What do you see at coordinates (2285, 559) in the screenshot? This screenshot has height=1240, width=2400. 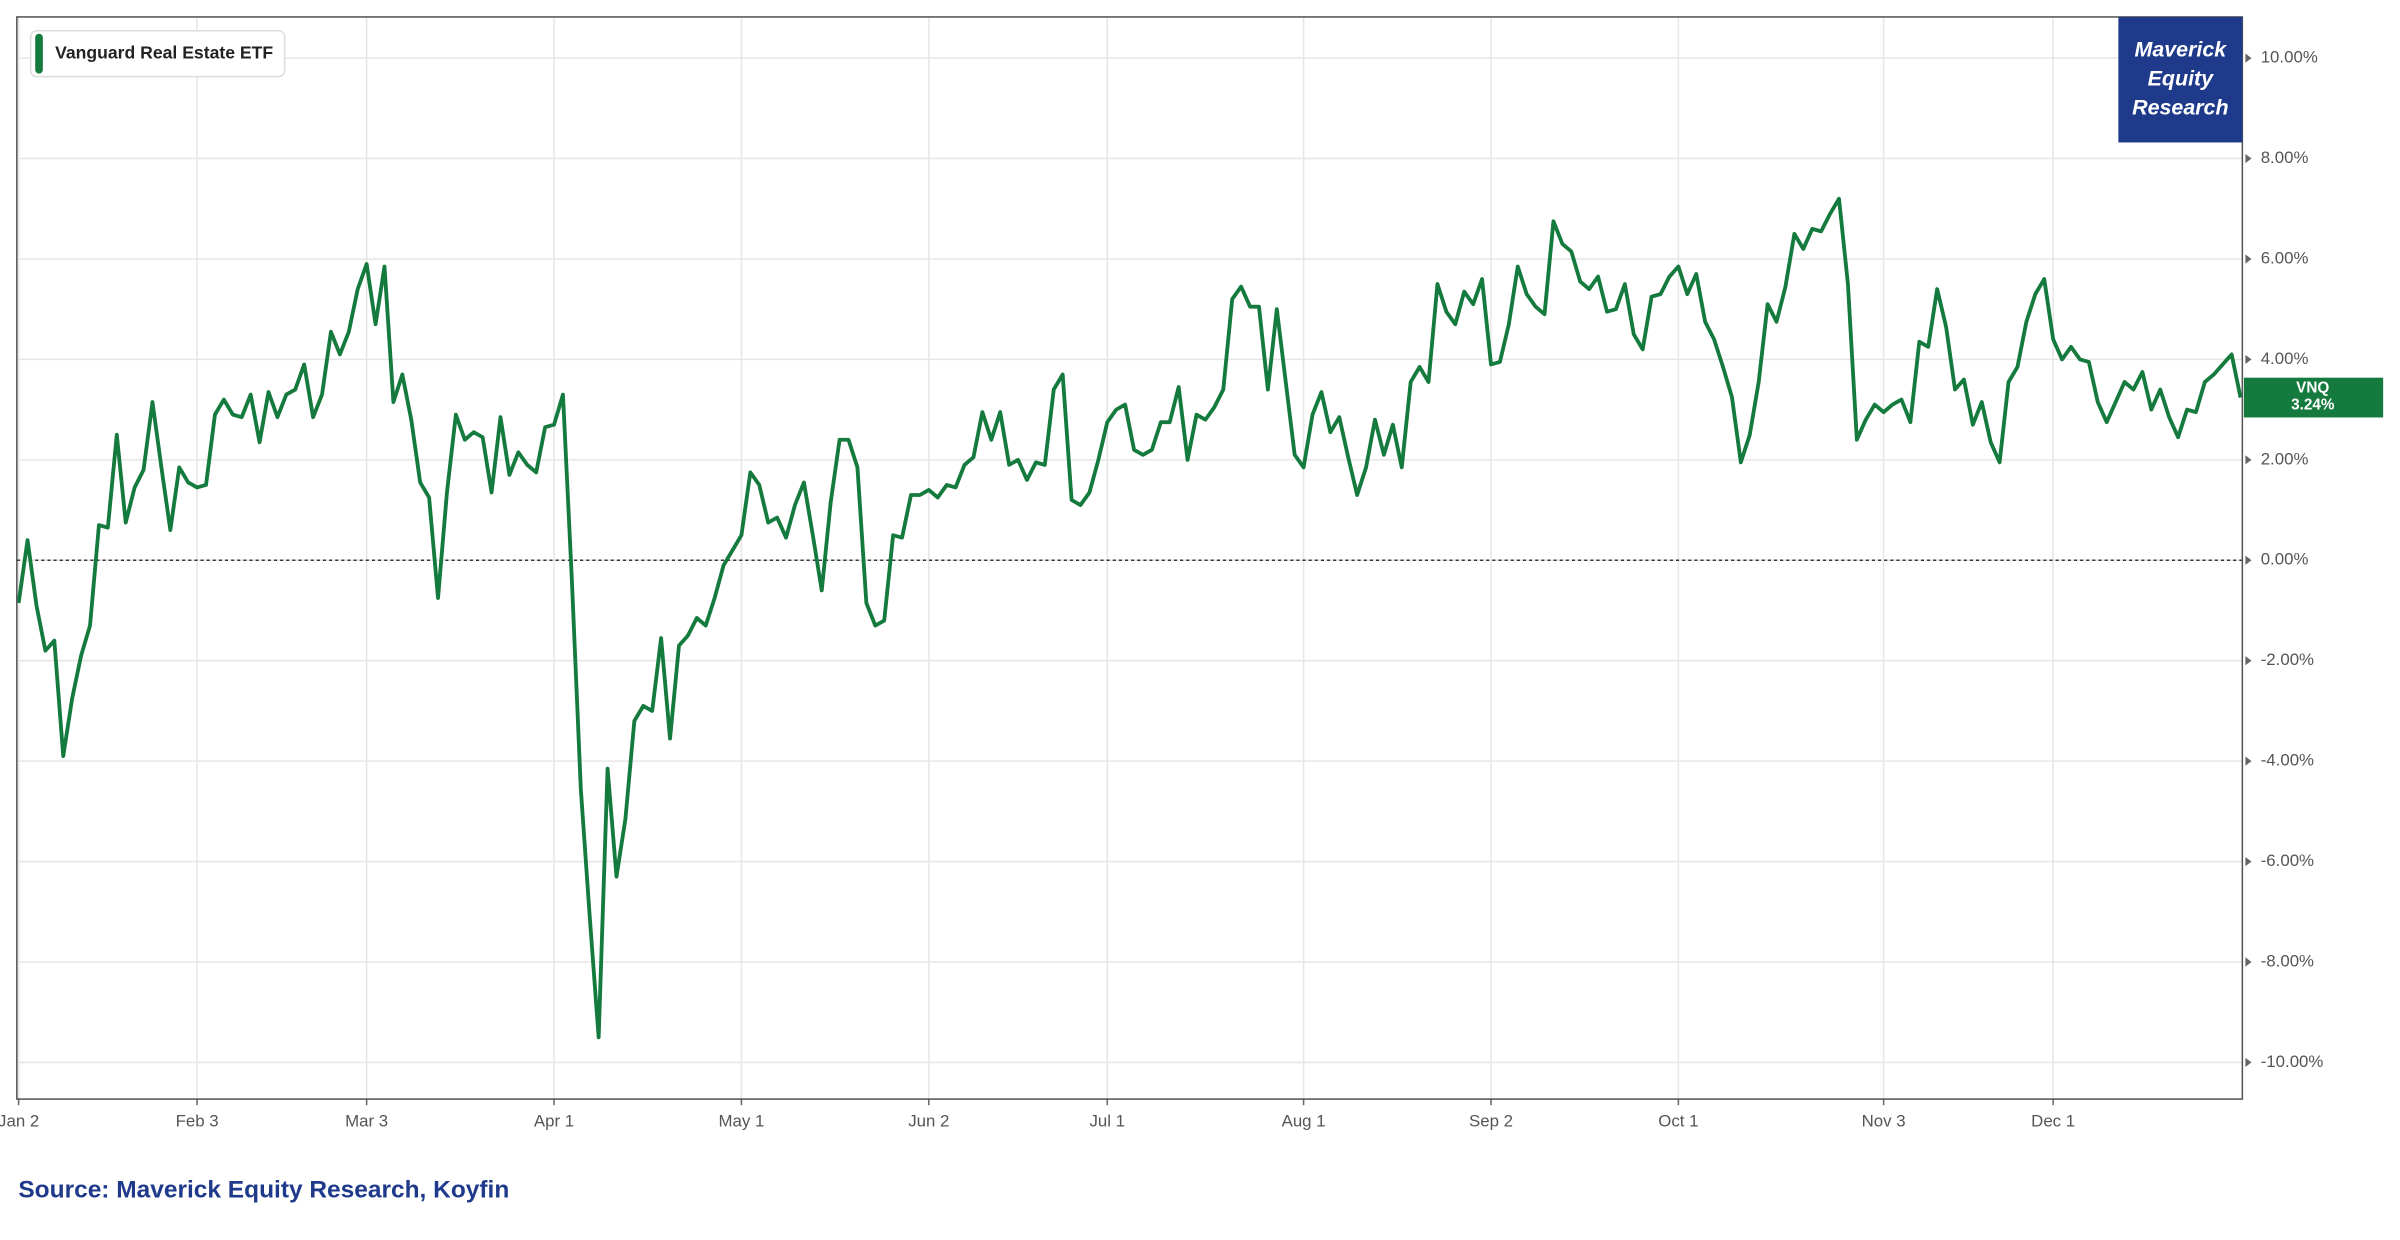 I see `y-tick-label: 0.00%` at bounding box center [2285, 559].